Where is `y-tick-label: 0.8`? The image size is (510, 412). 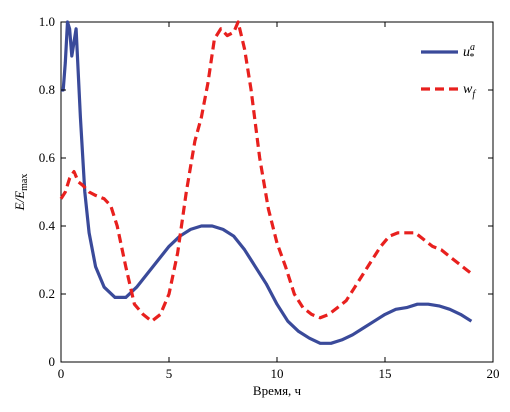
y-tick-label: 0.8 is located at coordinates (47, 89).